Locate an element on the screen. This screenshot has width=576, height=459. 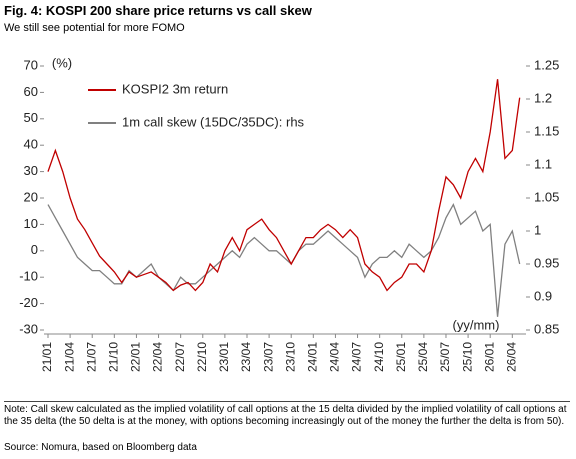
y-tick-label: 70 is located at coordinates (31, 64).